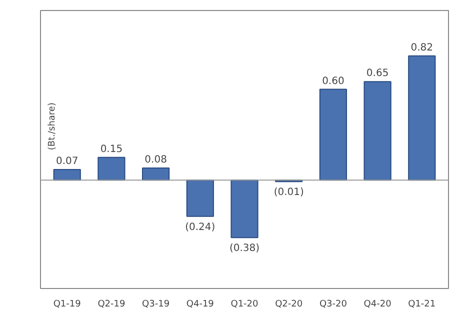 This screenshot has width=458, height=320. I want to click on x-tick-label: Q1-21, so click(422, 305).